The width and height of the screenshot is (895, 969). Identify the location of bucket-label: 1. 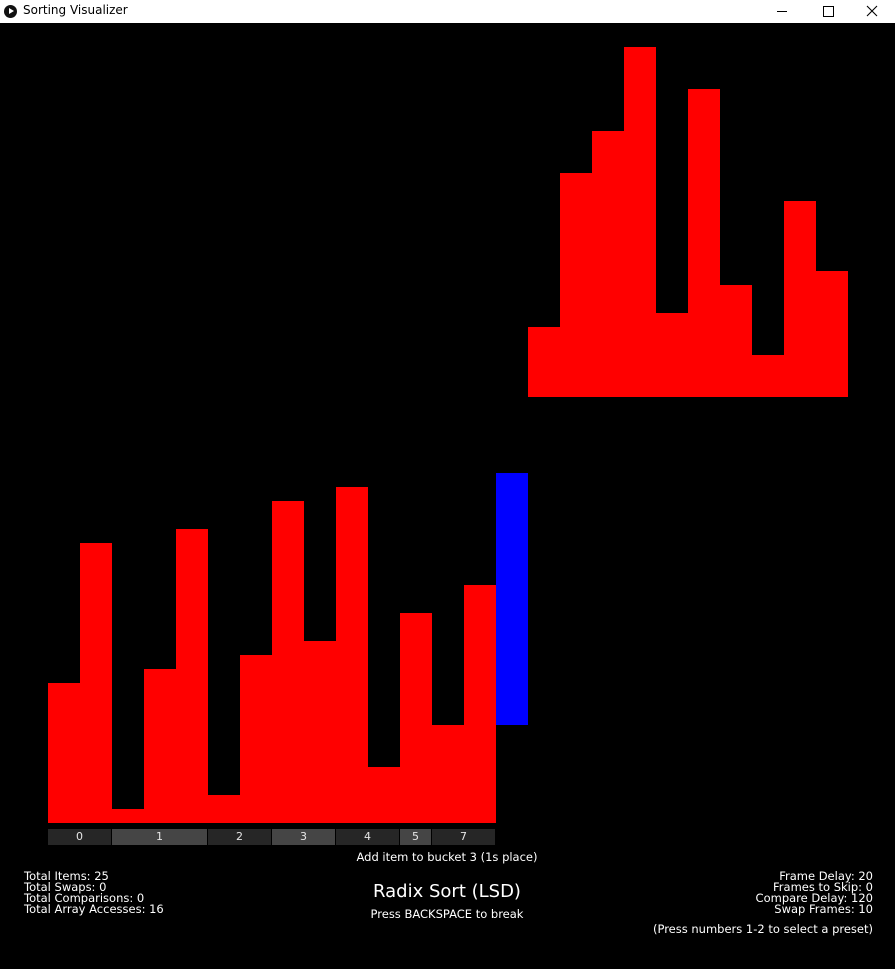
(160, 837).